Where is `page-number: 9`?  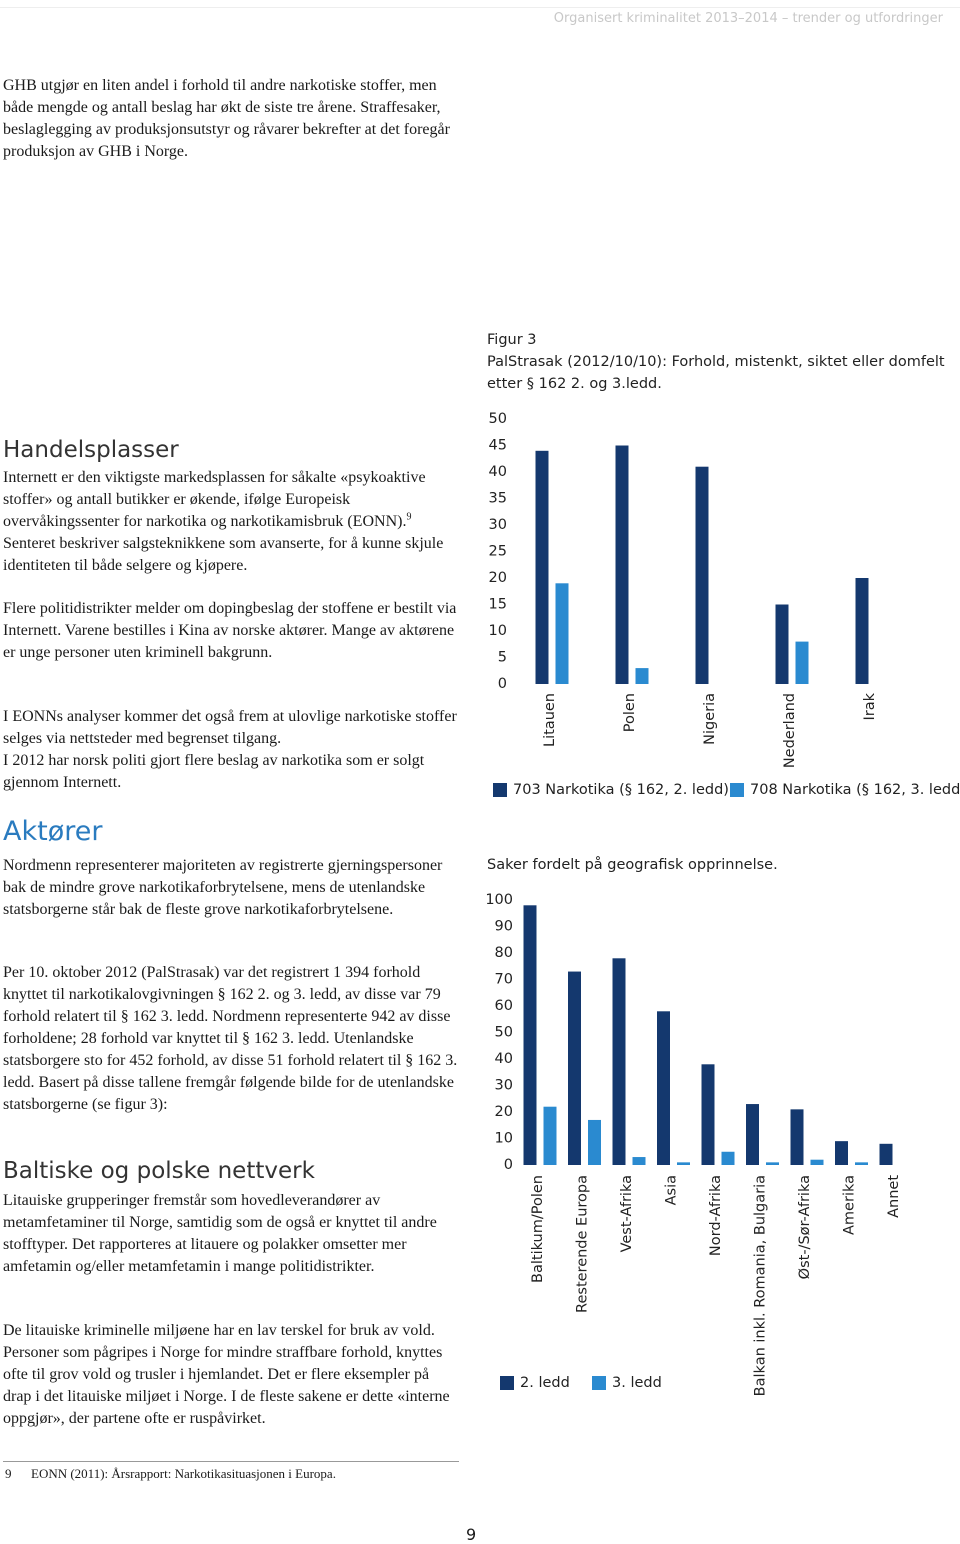
page-number: 9 is located at coordinates (471, 1534).